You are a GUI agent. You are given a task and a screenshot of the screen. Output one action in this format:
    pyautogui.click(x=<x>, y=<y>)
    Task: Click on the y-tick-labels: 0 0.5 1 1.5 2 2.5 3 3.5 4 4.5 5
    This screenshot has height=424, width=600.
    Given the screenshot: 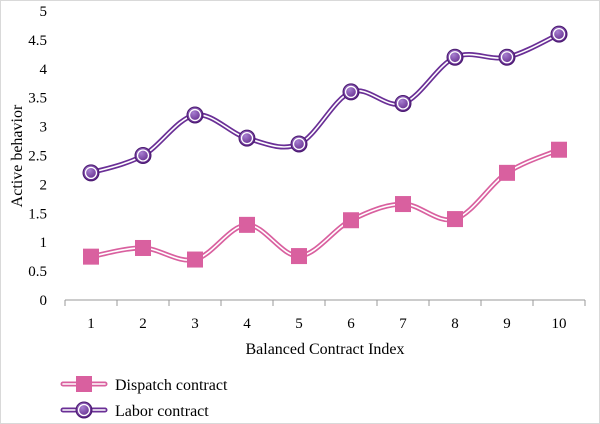 What is the action you would take?
    pyautogui.click(x=37, y=156)
    